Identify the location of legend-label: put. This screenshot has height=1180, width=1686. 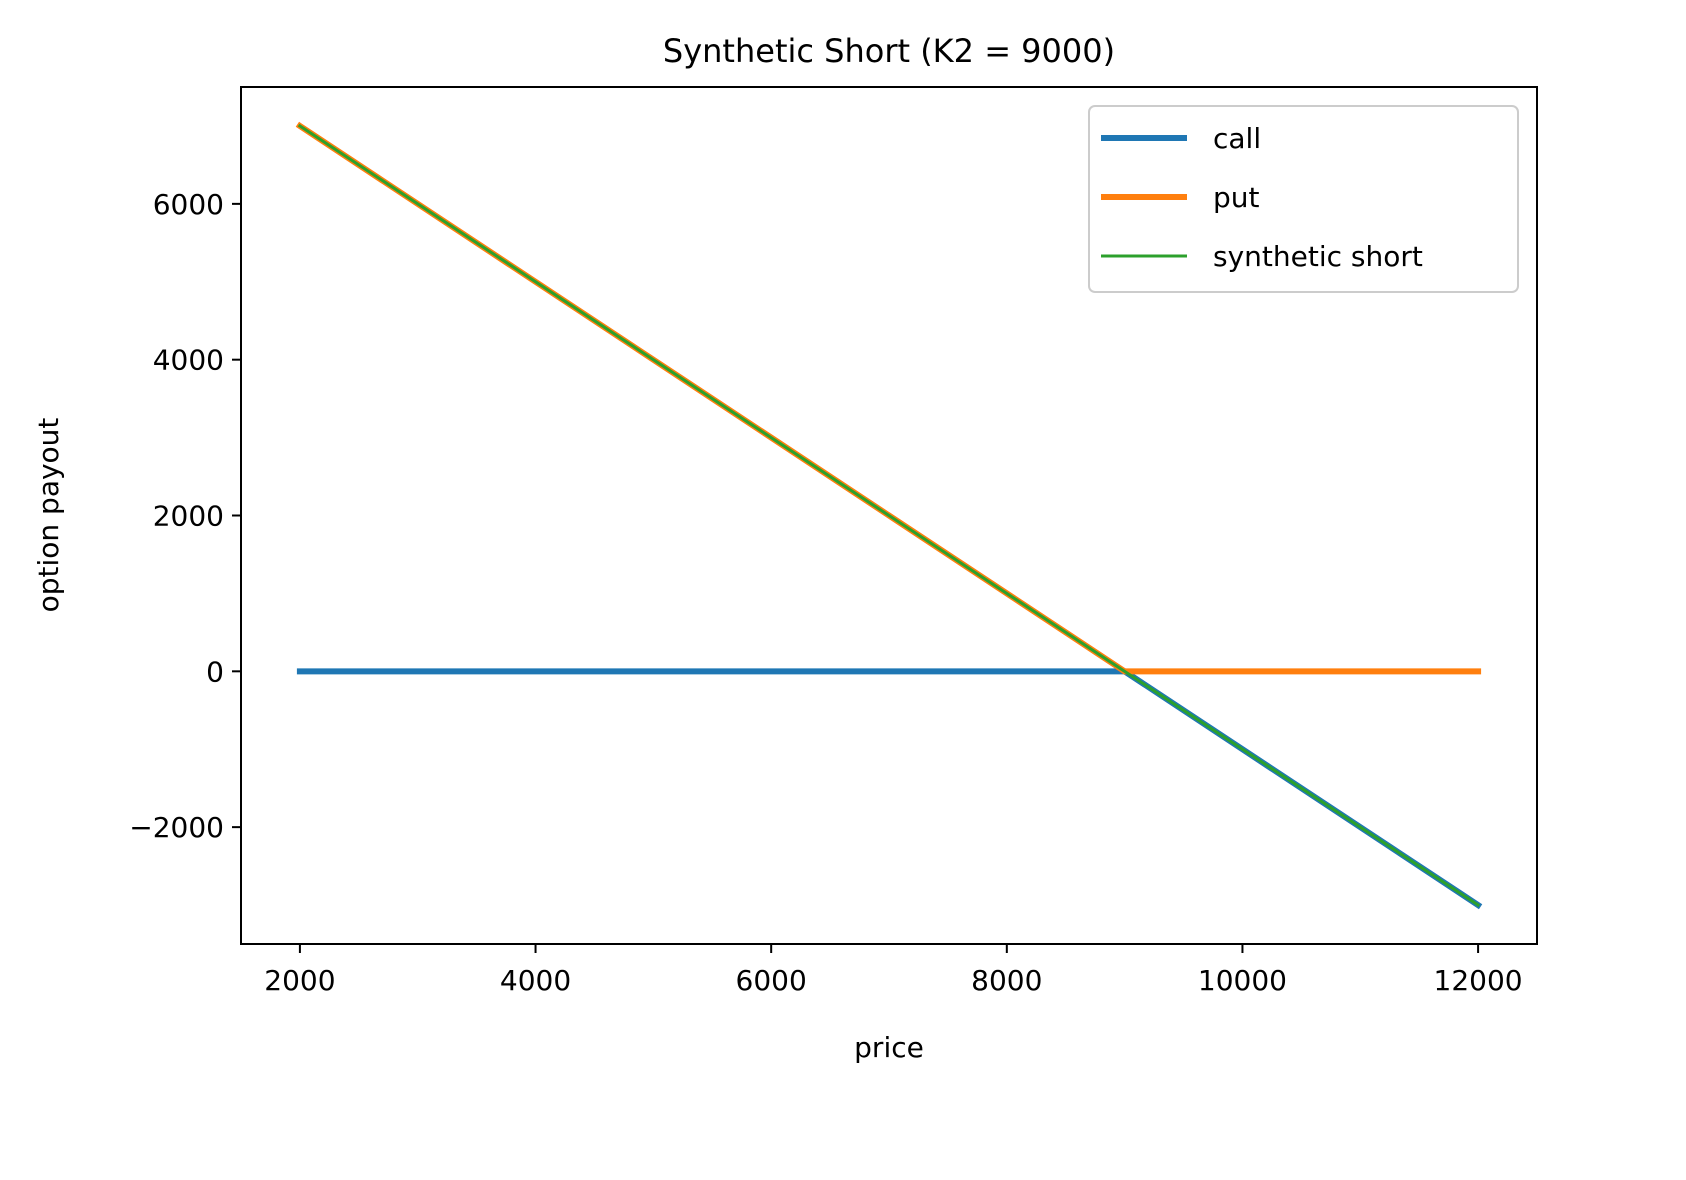
(1236, 197).